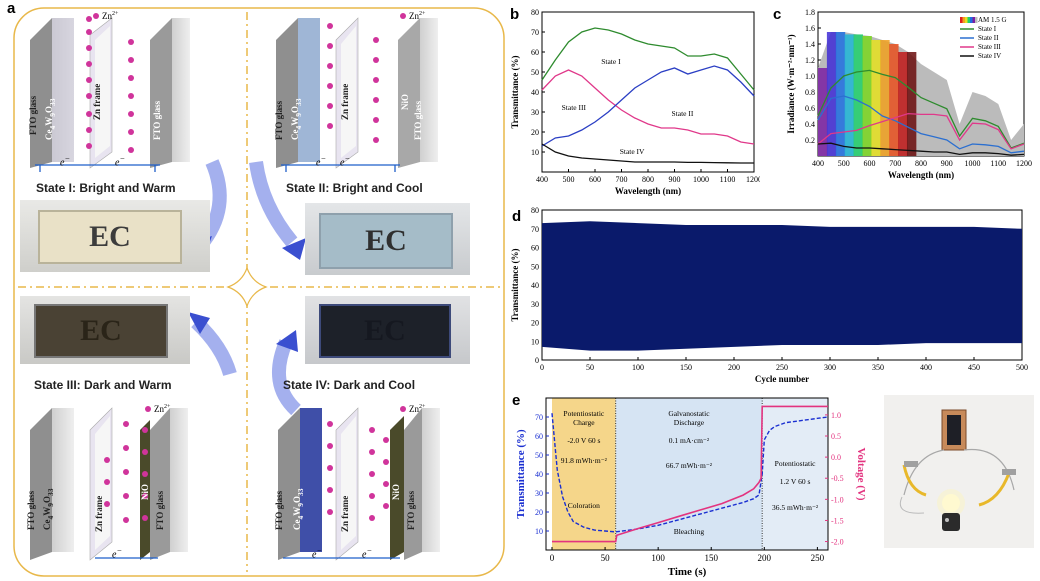 The image size is (1040, 581). I want to click on x-axis-label: Cycle number, so click(782, 379).